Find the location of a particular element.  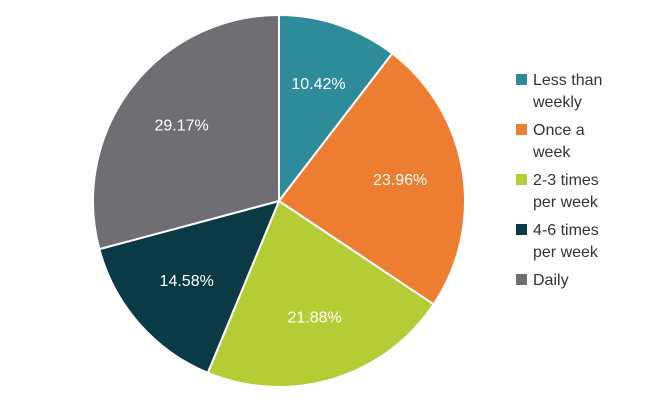

legend-item-5: Daily is located at coordinates (586, 281).